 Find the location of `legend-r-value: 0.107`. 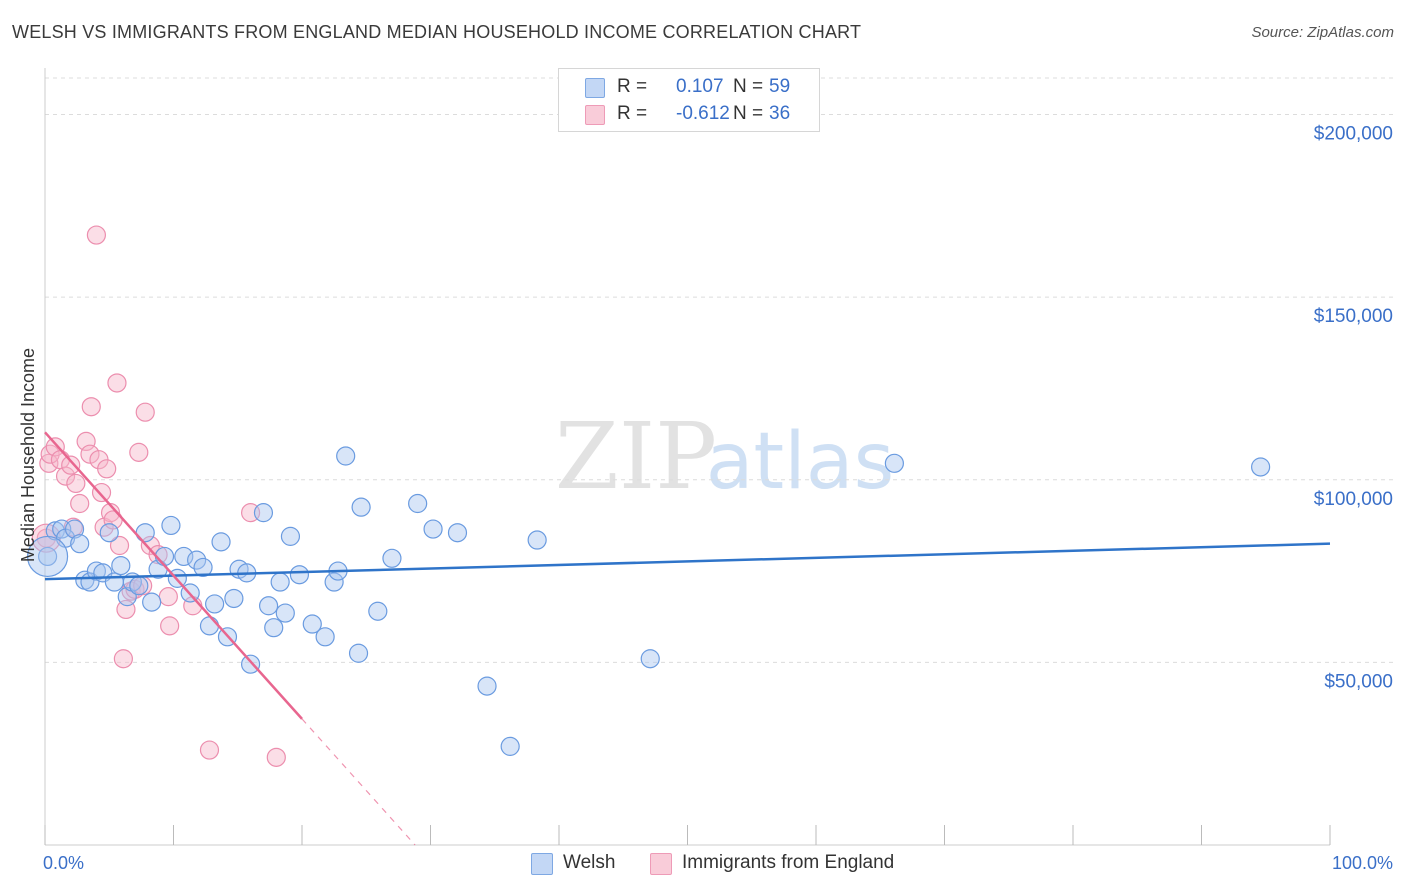

legend-r-value: 0.107 is located at coordinates (700, 86).